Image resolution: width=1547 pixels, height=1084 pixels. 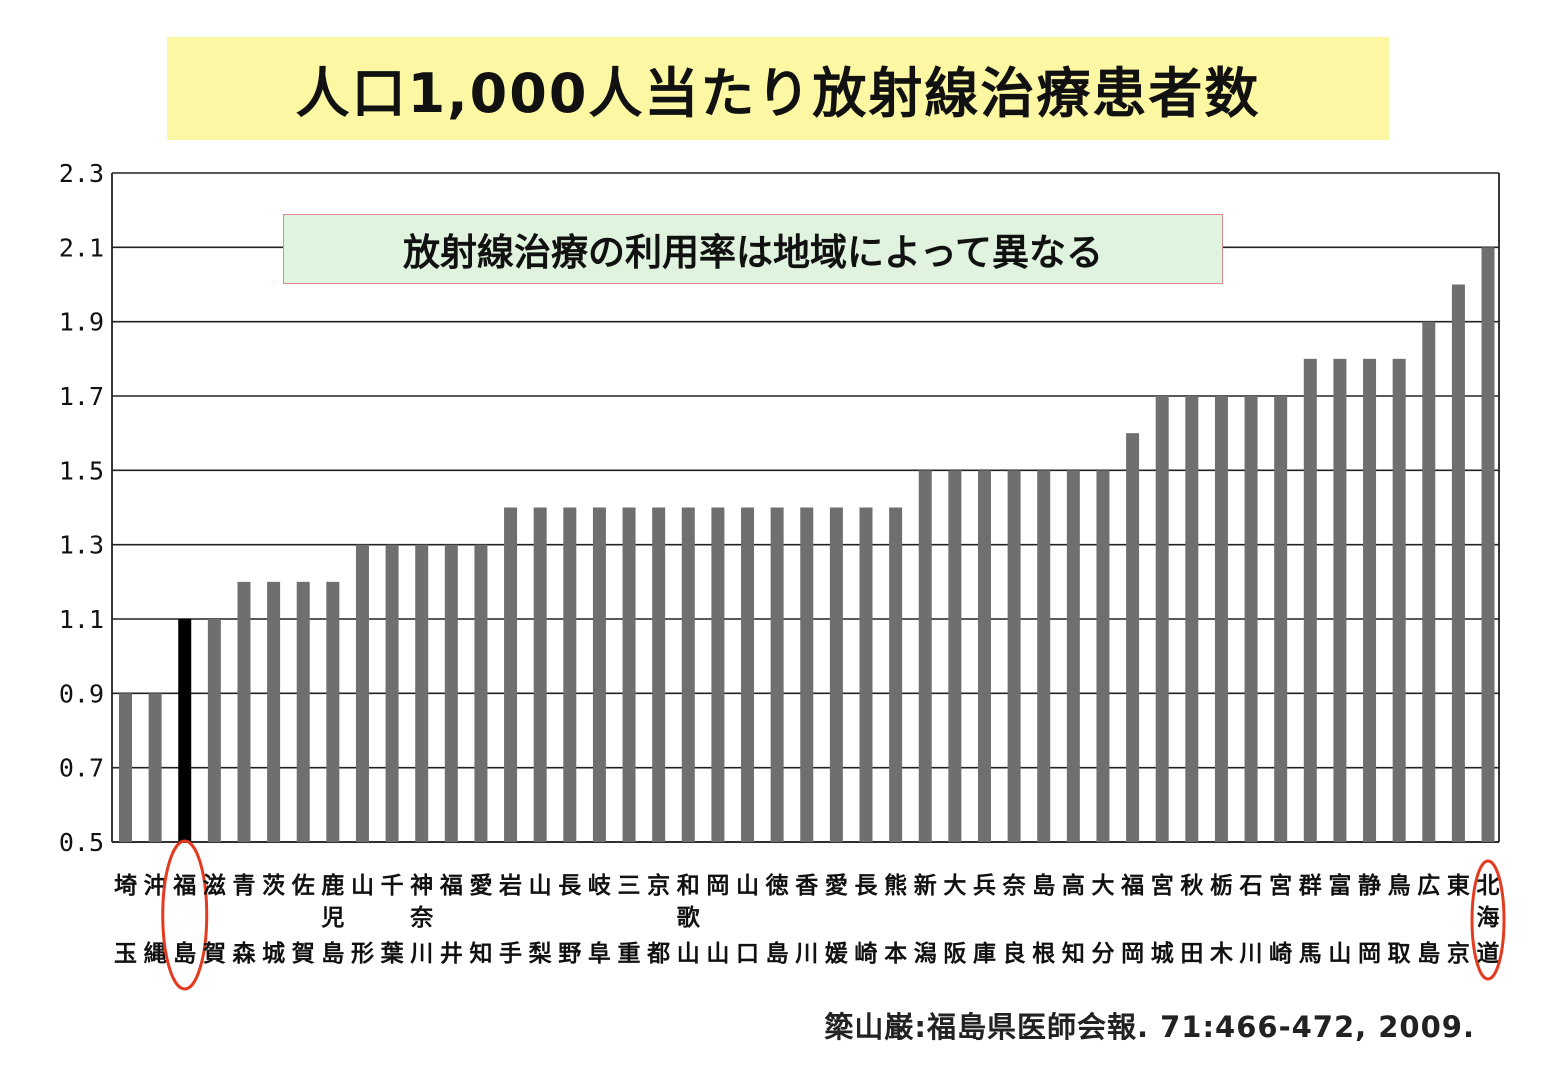 I want to click on bar-富山, so click(x=1340, y=600).